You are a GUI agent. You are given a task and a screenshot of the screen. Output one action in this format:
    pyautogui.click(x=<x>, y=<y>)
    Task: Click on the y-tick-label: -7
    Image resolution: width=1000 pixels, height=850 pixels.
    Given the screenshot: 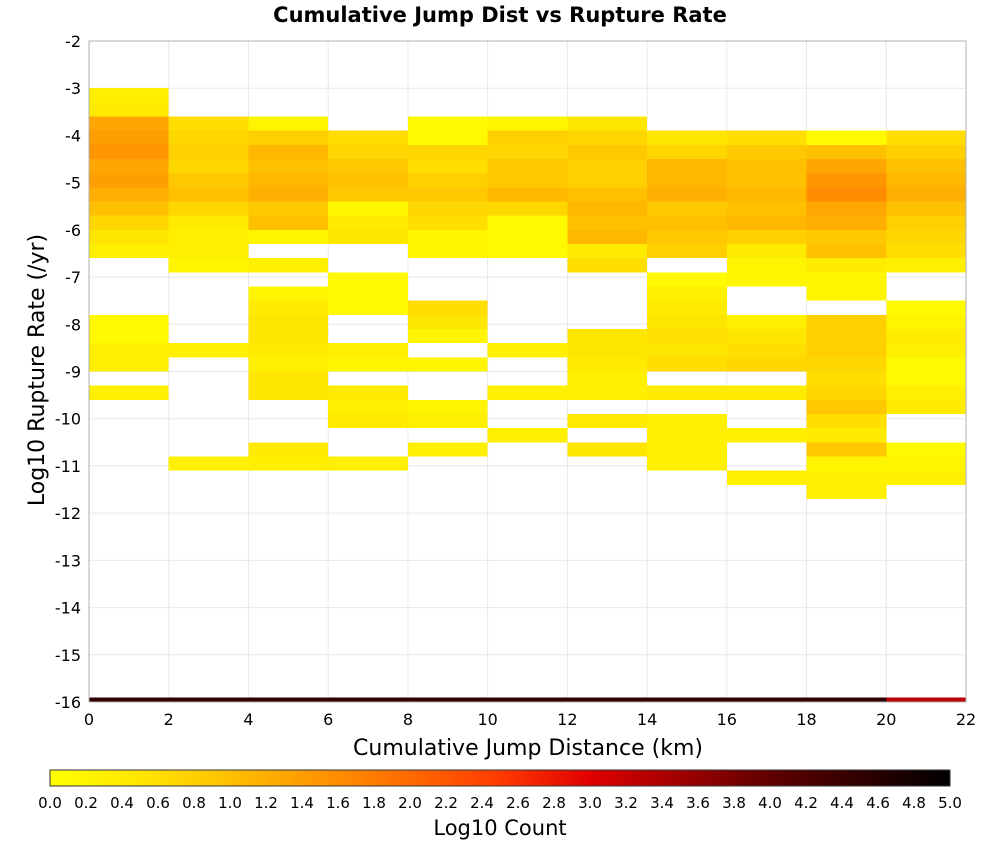 What is the action you would take?
    pyautogui.click(x=73, y=277)
    